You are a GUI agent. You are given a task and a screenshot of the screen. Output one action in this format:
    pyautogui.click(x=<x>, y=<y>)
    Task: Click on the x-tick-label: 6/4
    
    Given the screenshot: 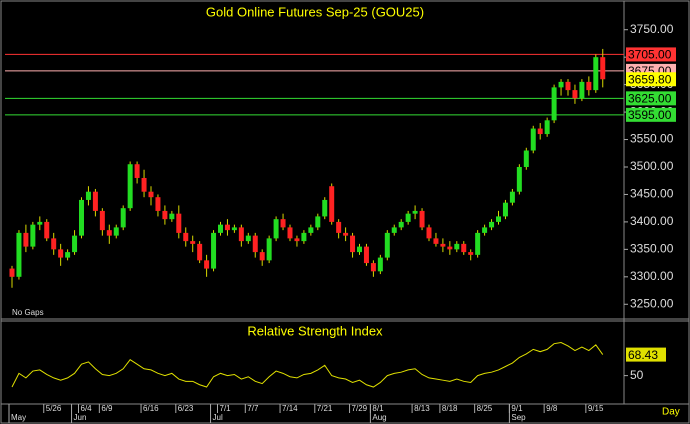 What is the action you would take?
    pyautogui.click(x=87, y=408)
    